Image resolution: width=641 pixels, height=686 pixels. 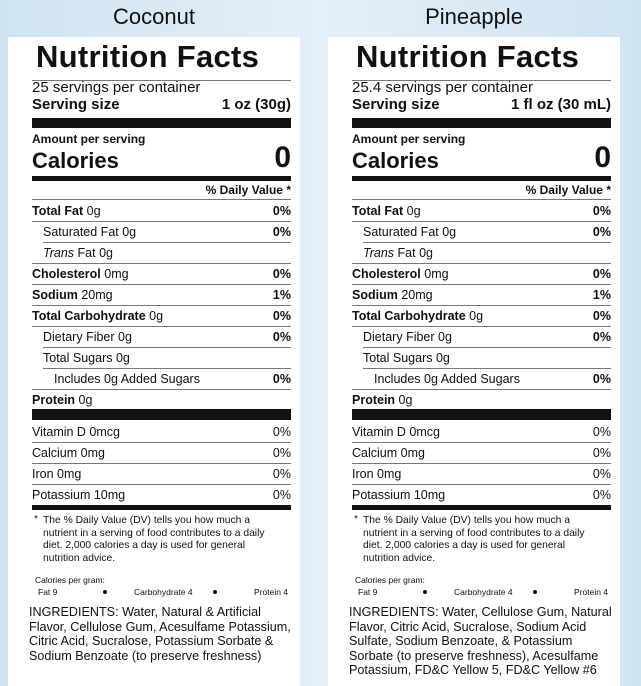 What do you see at coordinates (382, 400) in the screenshot?
I see `nutrient-row: Protein 0g` at bounding box center [382, 400].